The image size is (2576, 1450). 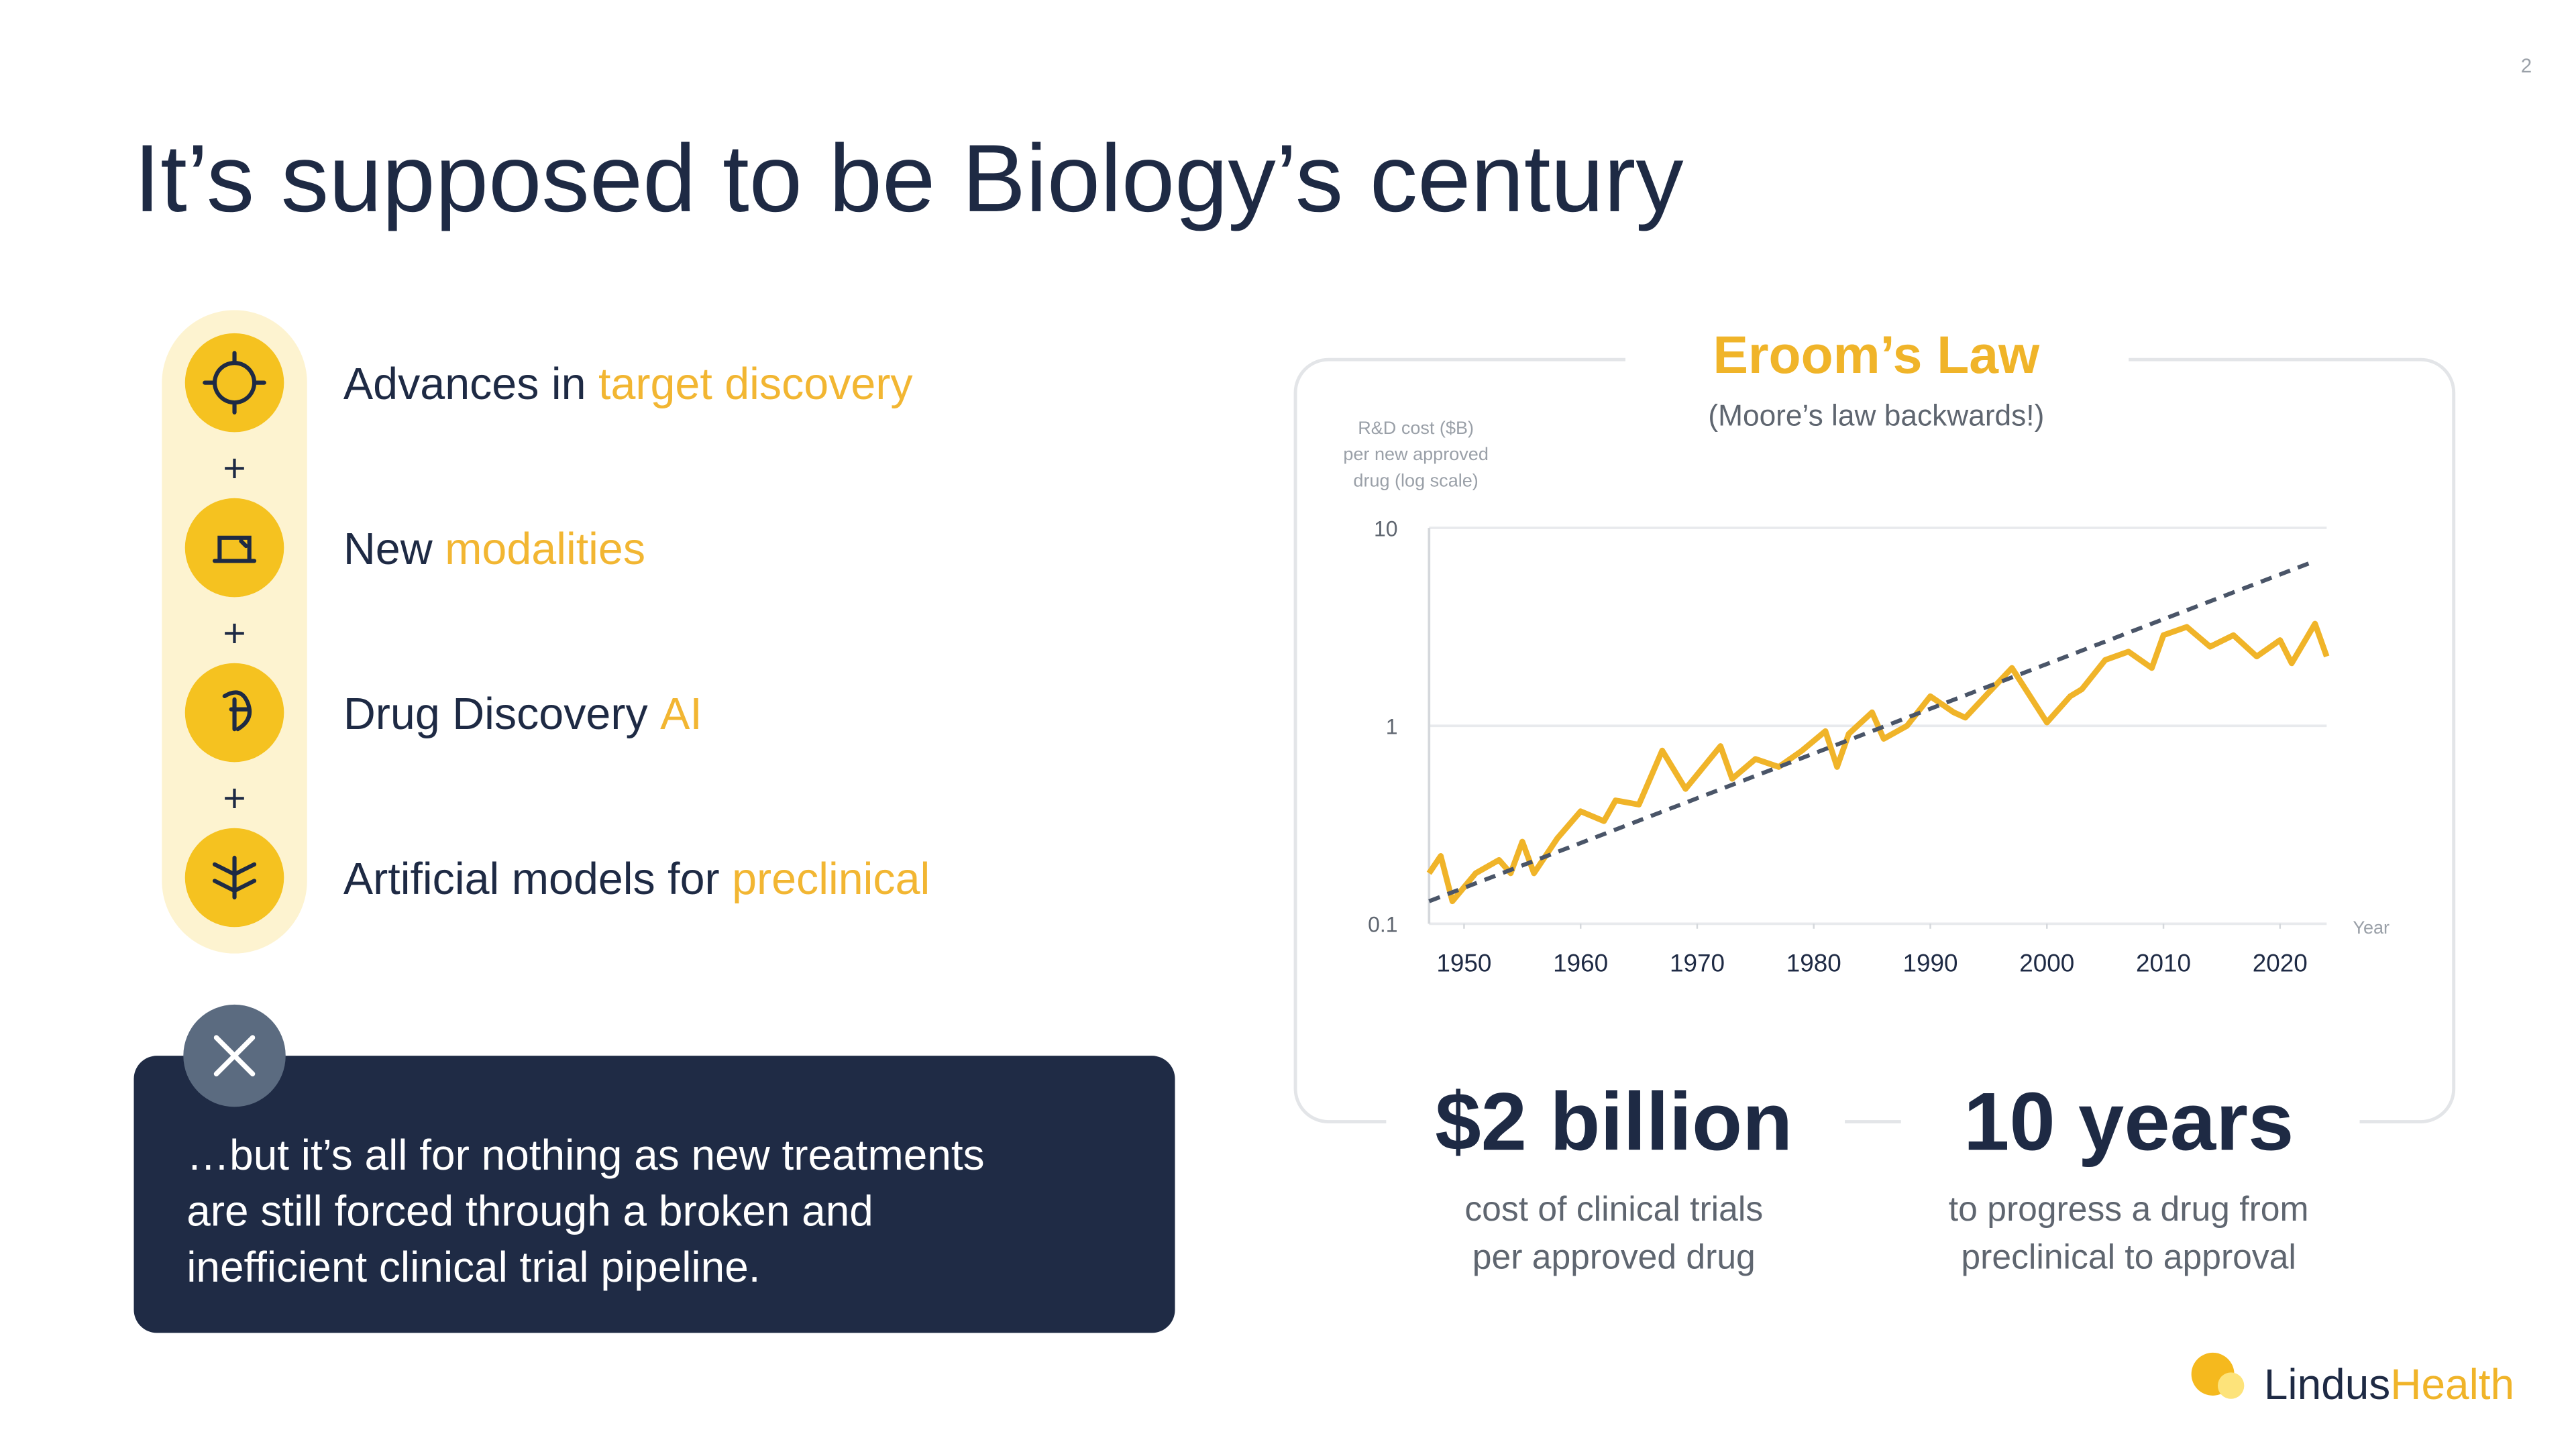 What do you see at coordinates (1614, 1256) in the screenshot?
I see `stat-caption: per approved drug` at bounding box center [1614, 1256].